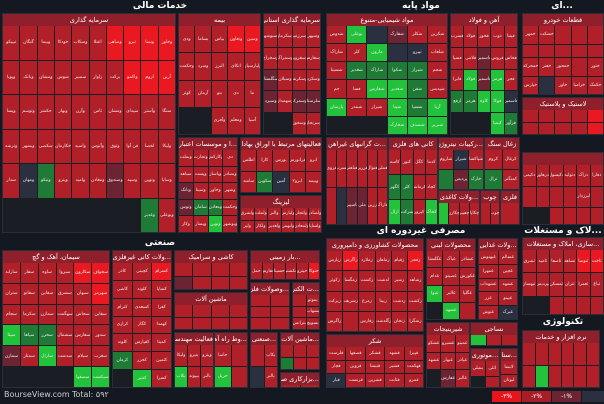 The width and height of the screenshot is (604, 404). What do you see at coordinates (556, 175) in the screenshot?
I see `stock-tile: دکپسول` at bounding box center [556, 175].